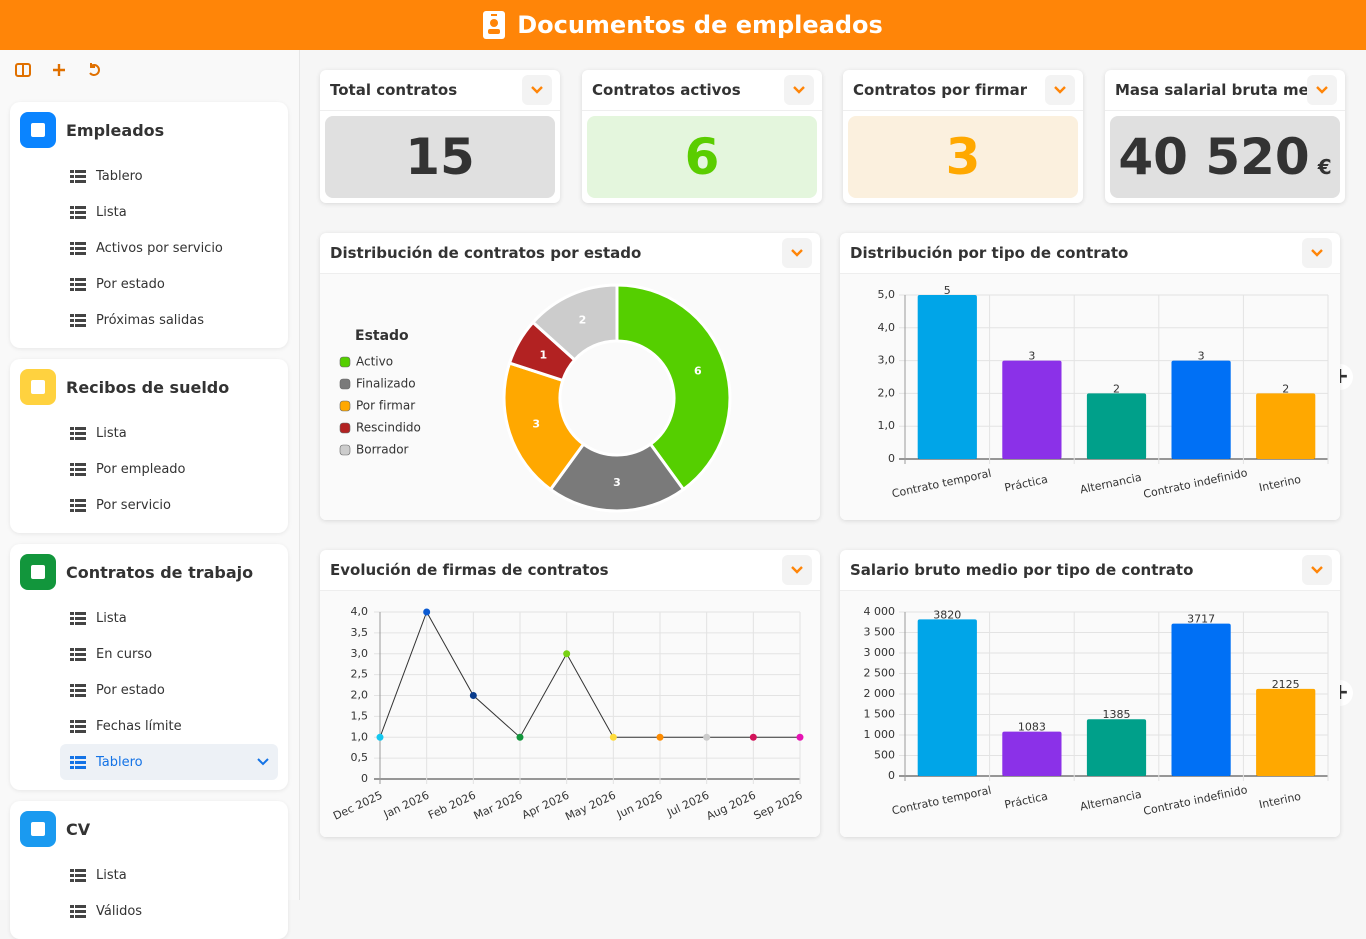  I want to click on y-tick-label: 3,5, so click(360, 632).